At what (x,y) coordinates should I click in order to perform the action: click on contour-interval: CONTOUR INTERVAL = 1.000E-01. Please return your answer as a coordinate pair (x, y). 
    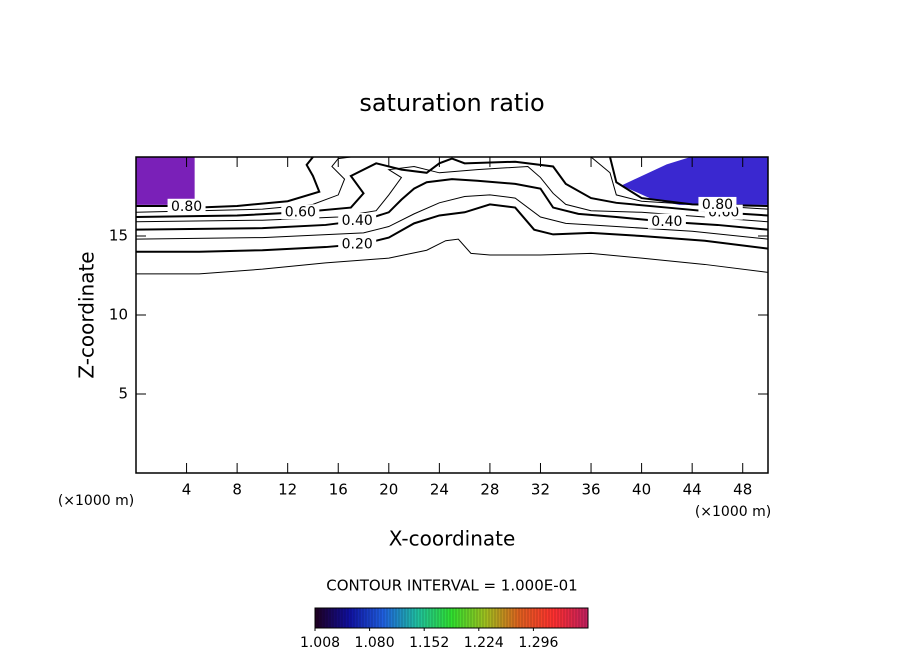
    Looking at the image, I should click on (451, 586).